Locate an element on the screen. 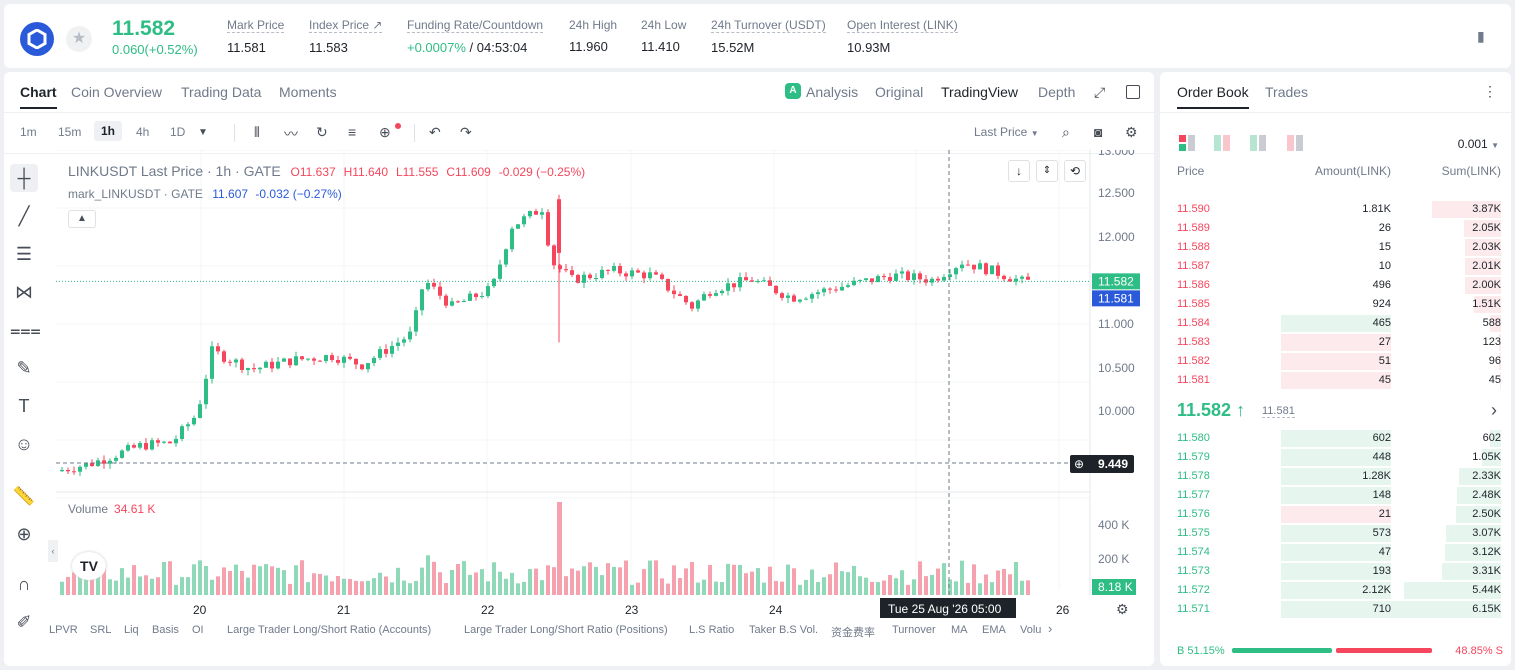 The width and height of the screenshot is (1515, 670). gear-icon: ⚙ is located at coordinates (1131, 132).